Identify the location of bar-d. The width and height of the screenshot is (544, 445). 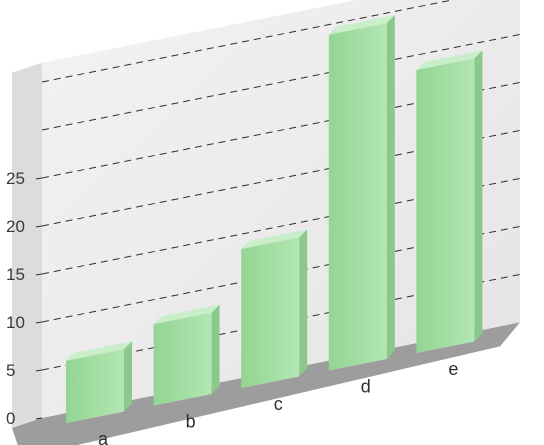
(361, 193).